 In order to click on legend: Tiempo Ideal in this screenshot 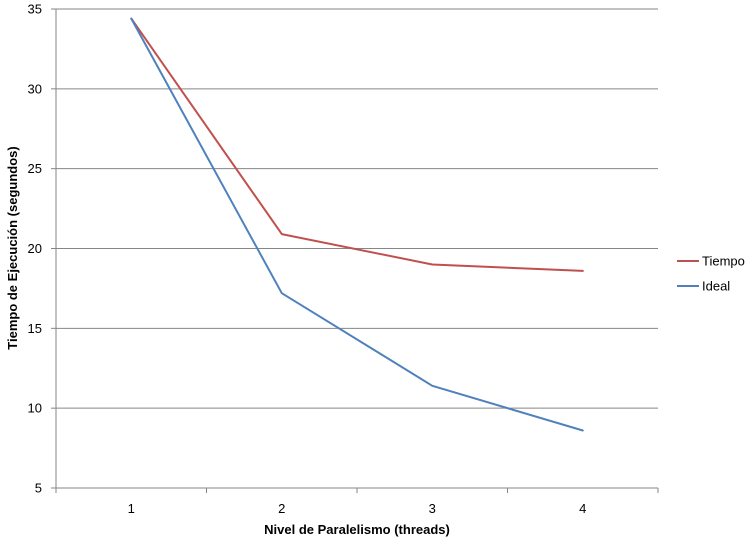, I will do `click(711, 274)`.